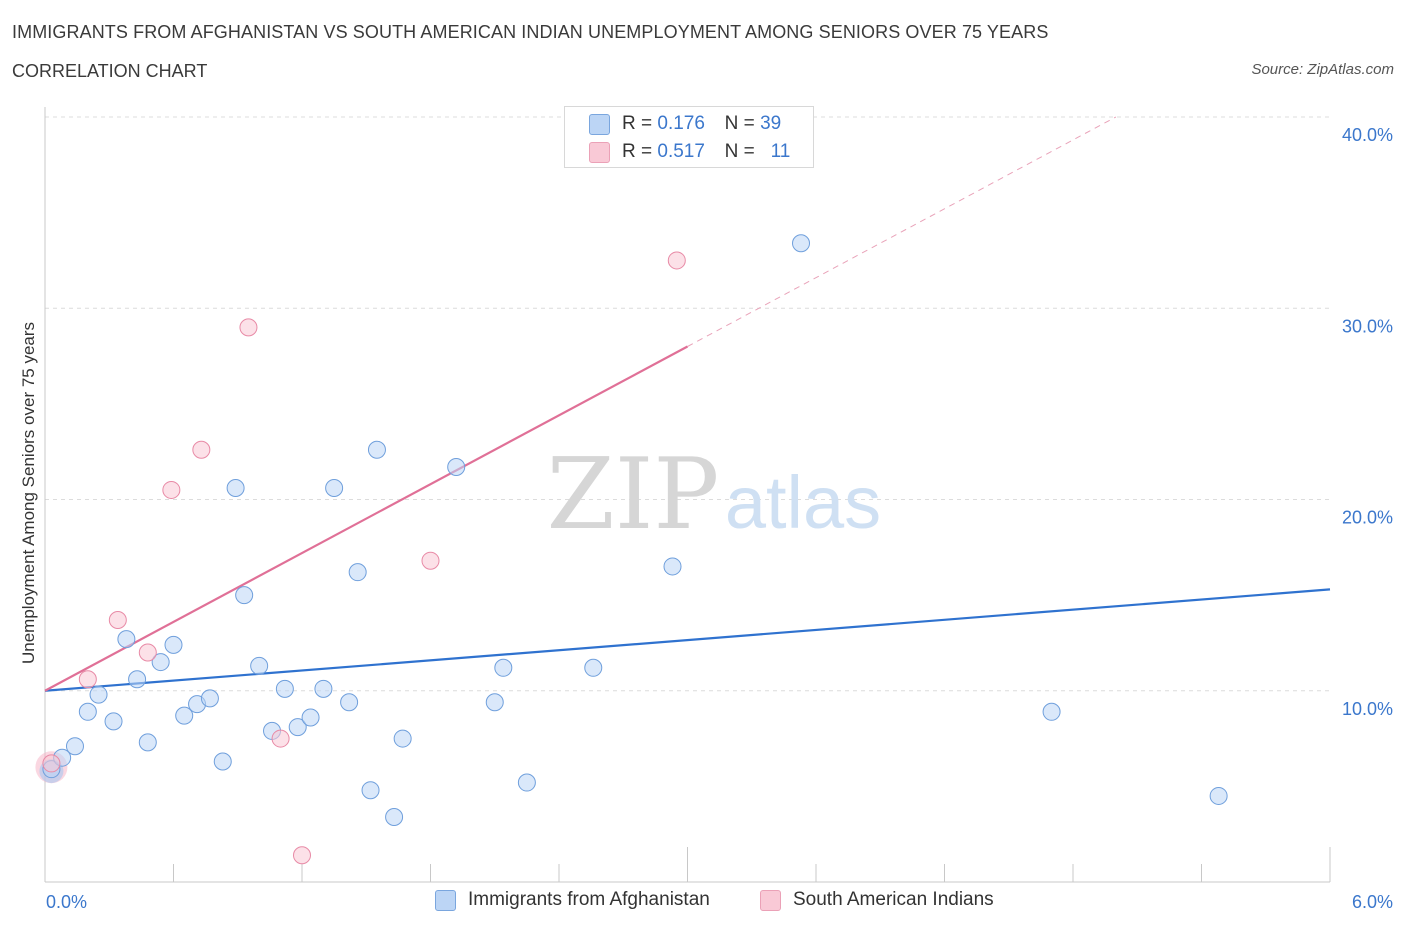 The width and height of the screenshot is (1406, 930). What do you see at coordinates (681, 151) in the screenshot?
I see `r-value: 0.517` at bounding box center [681, 151].